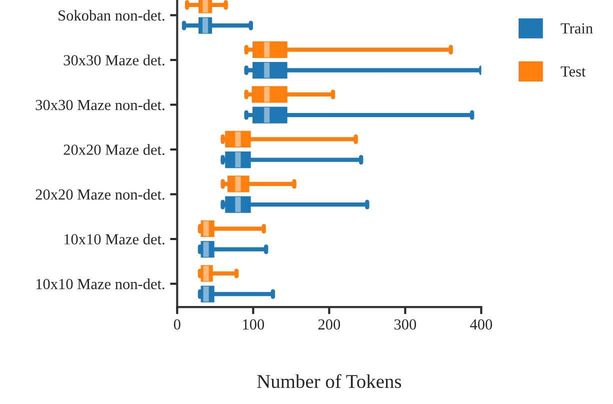 This screenshot has width=613, height=404. Describe the element at coordinates (576, 28) in the screenshot. I see `legend-label: Train` at that location.